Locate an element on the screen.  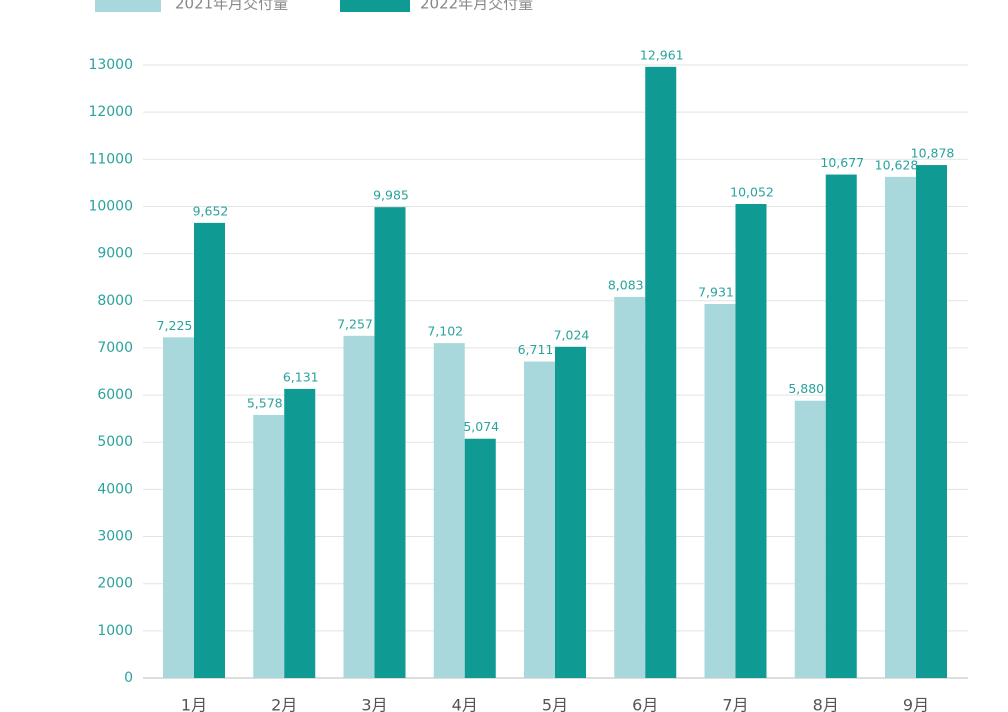
y-tick-label: 6000 is located at coordinates (115, 395).